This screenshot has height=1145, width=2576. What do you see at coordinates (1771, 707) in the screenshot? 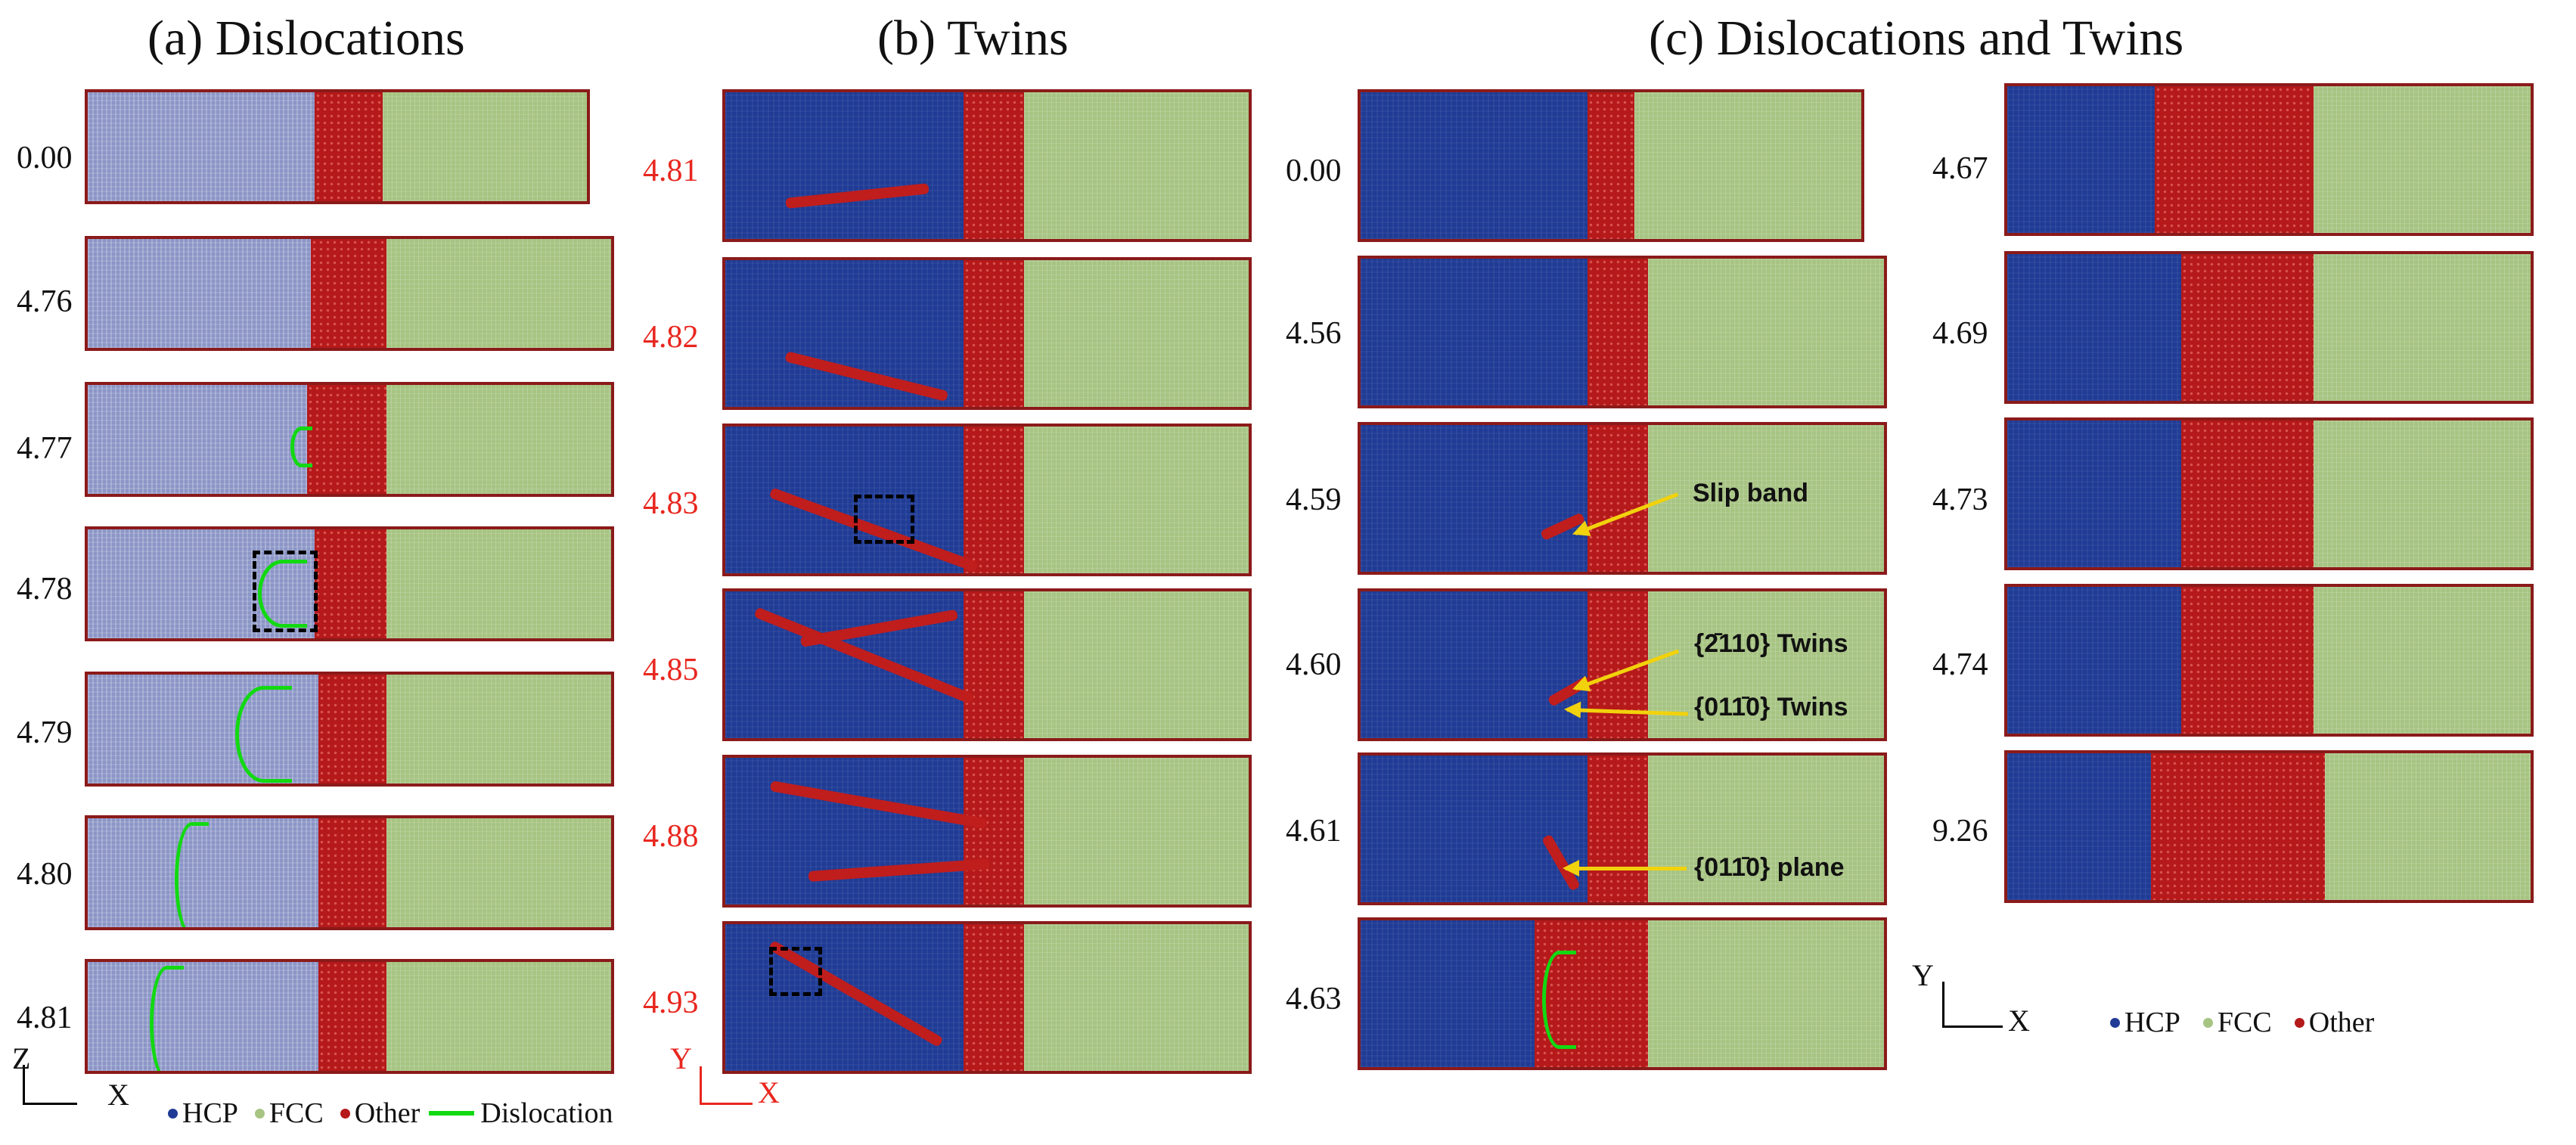
I see `annotation-twins-0110: {011̄0} Twins` at bounding box center [1771, 707].